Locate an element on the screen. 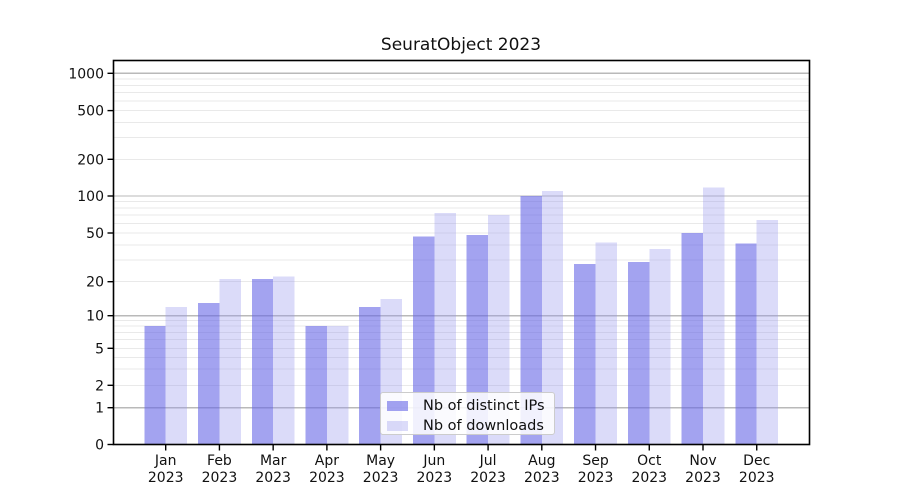 The image size is (900, 500). legend-item-downloads: Nb of downloads is located at coordinates (466, 426).